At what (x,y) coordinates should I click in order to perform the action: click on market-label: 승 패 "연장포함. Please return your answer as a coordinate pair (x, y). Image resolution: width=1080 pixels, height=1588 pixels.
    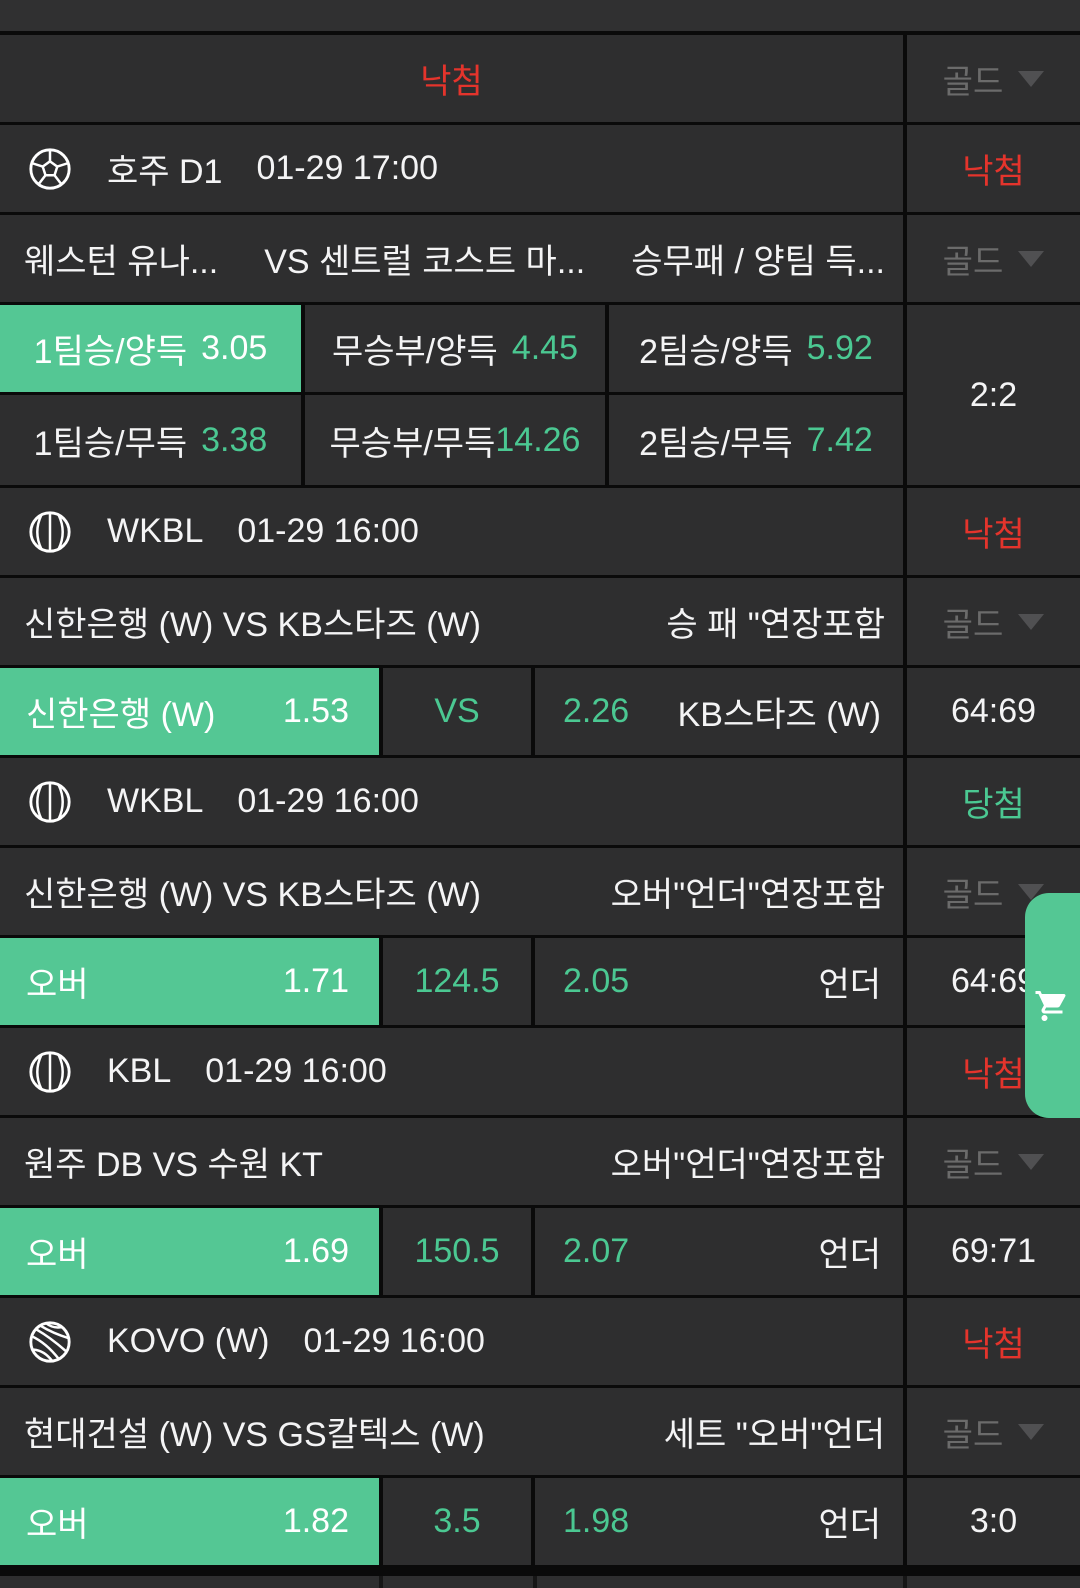
    Looking at the image, I should click on (775, 625).